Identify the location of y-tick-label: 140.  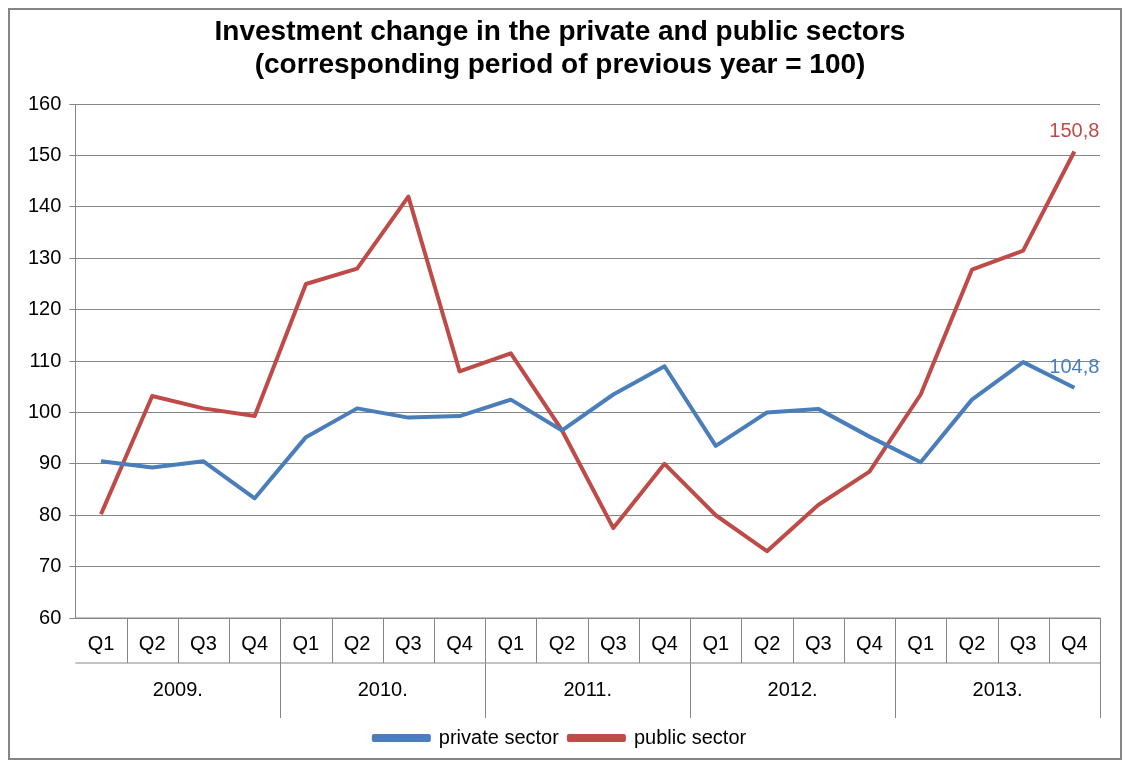
(44, 205).